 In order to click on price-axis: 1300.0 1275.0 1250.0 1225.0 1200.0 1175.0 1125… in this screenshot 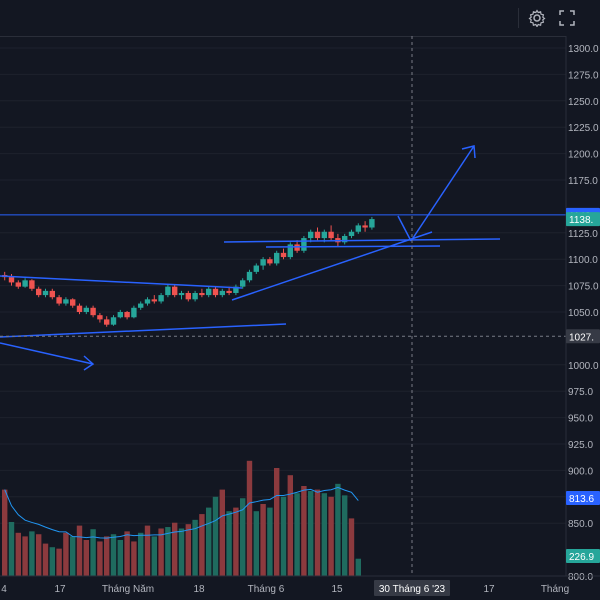, I will do `click(582, 318)`.